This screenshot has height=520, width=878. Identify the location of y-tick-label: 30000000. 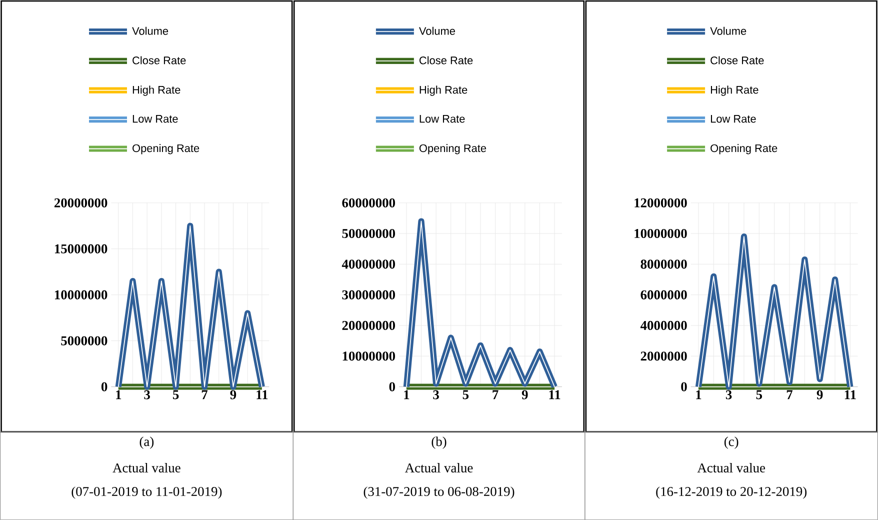
(369, 295).